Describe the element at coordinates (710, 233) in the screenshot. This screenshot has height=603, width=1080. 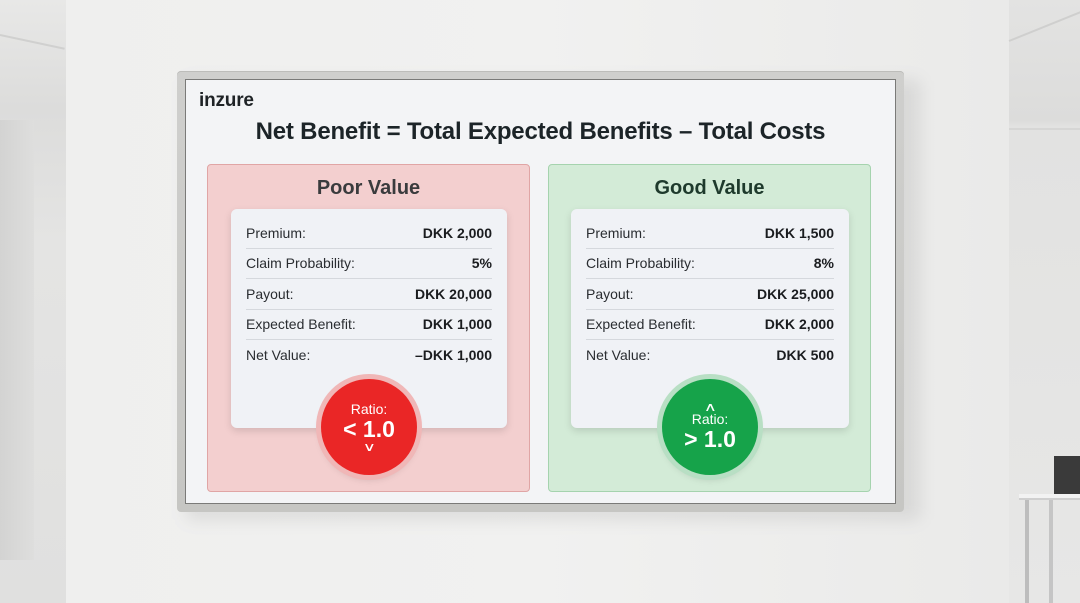
I see `metric-row-premium: Premium: DKK 1,500` at that location.